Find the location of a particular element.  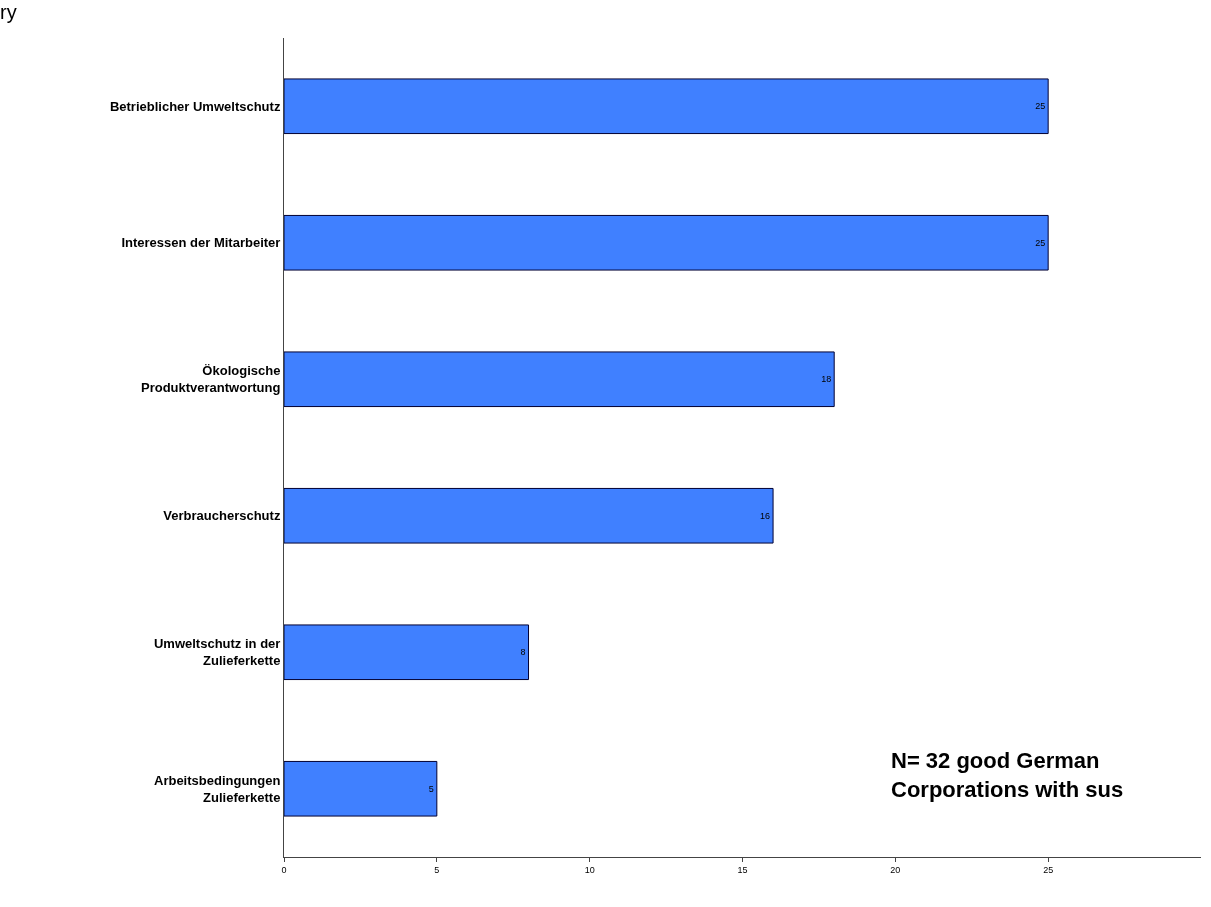

x-tick-label: 15 is located at coordinates (742, 869).